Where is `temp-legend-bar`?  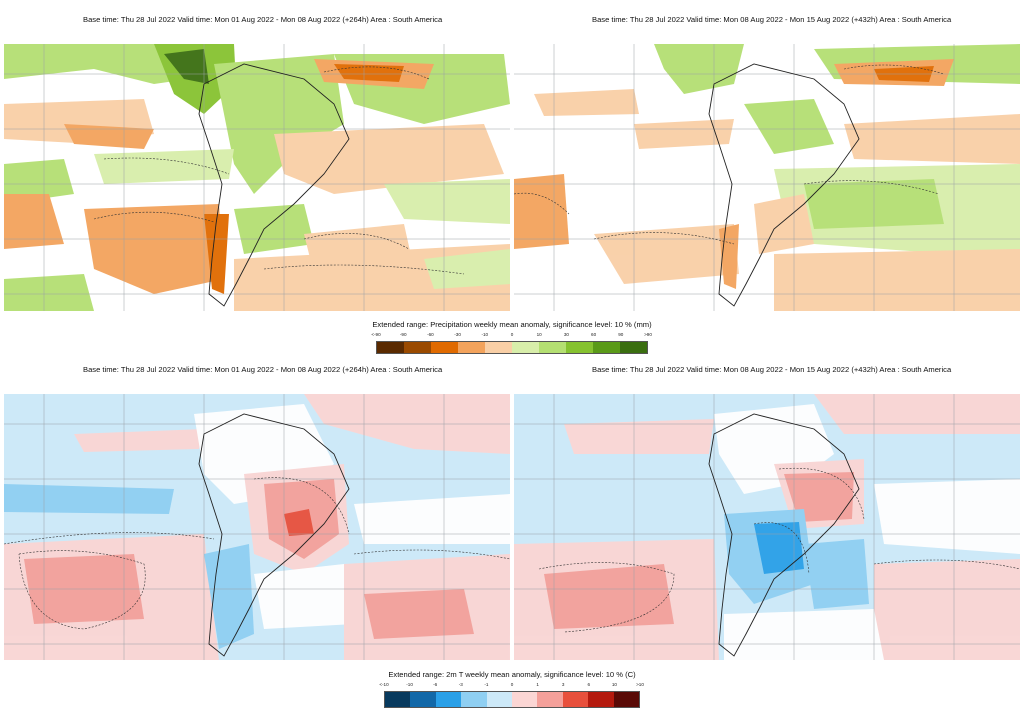
temp-legend-bar is located at coordinates (512, 699).